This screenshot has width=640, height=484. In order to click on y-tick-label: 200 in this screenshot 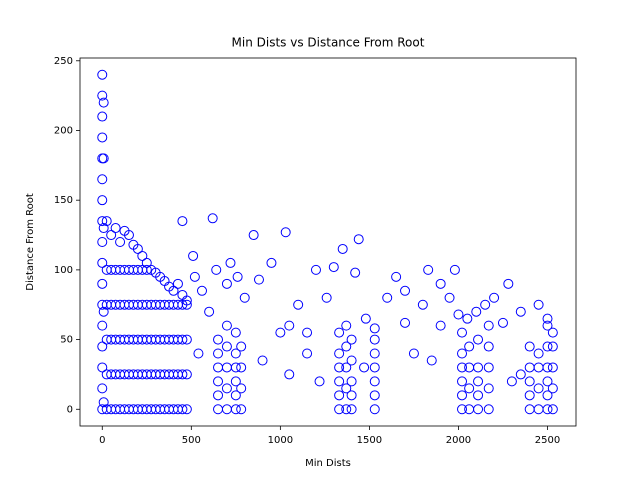, I will do `click(63, 130)`.